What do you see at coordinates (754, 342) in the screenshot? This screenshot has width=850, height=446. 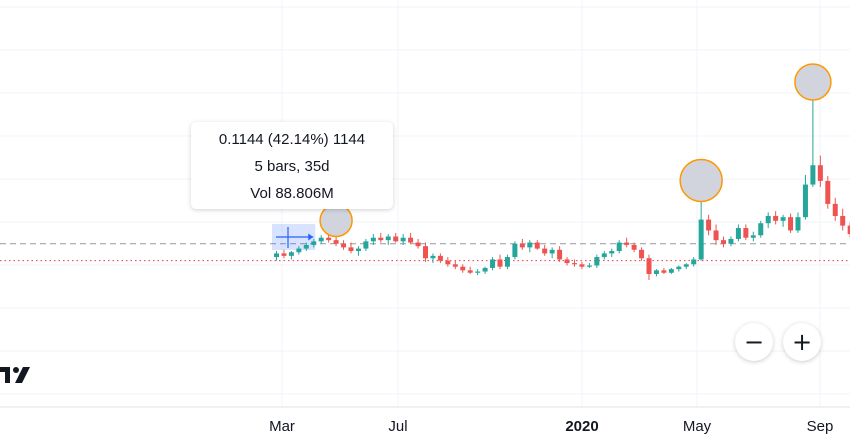 I see `zoom-out-button: −` at bounding box center [754, 342].